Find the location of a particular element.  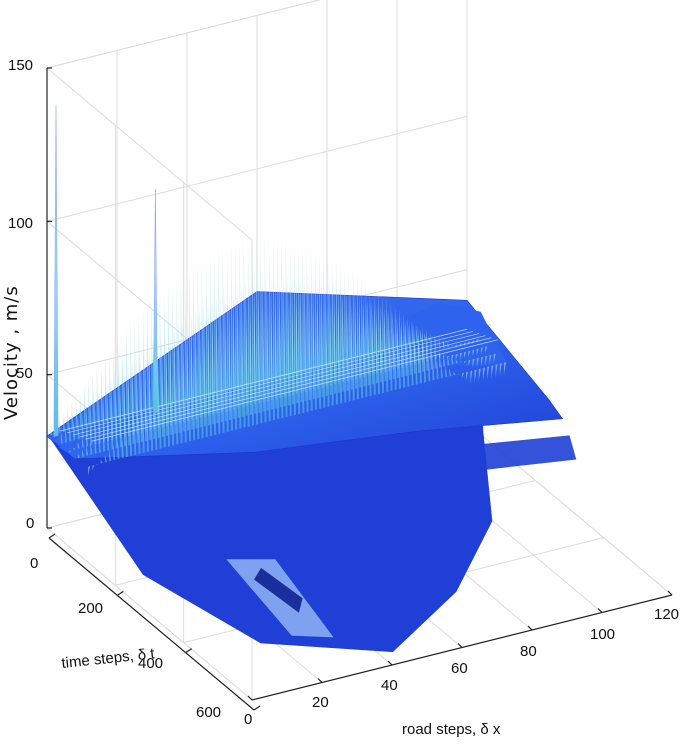

x-tick-20: 20 is located at coordinates (320, 702).